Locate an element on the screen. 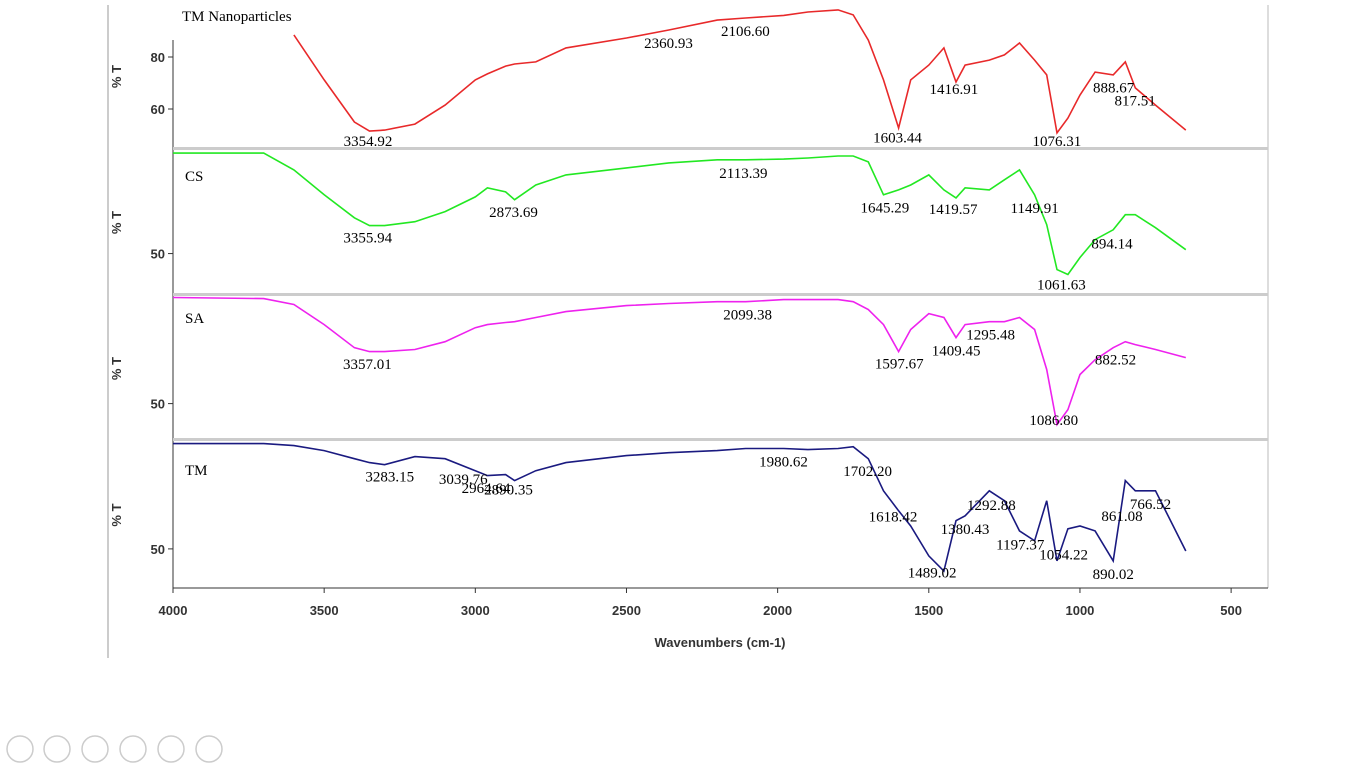  peak-label: 1618.42 is located at coordinates (893, 517).